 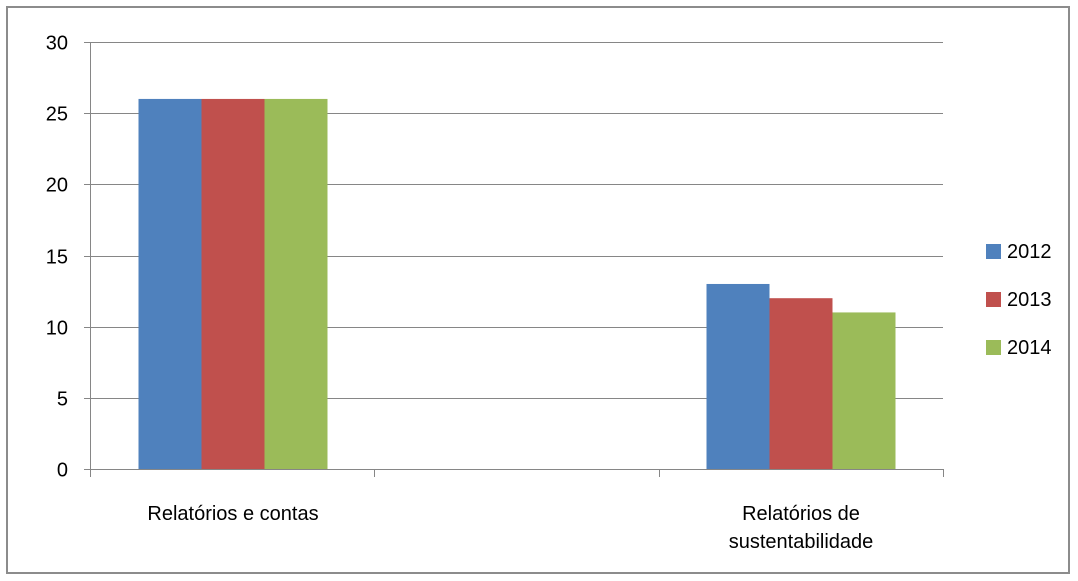 What do you see at coordinates (57, 115) in the screenshot?
I see `y-tick-label: 25` at bounding box center [57, 115].